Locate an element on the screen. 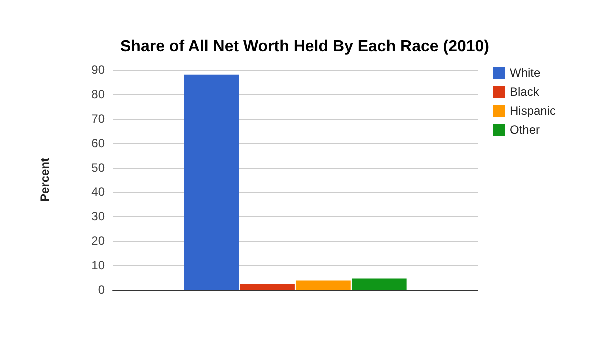 The width and height of the screenshot is (590, 360). legend-label: White is located at coordinates (525, 73).